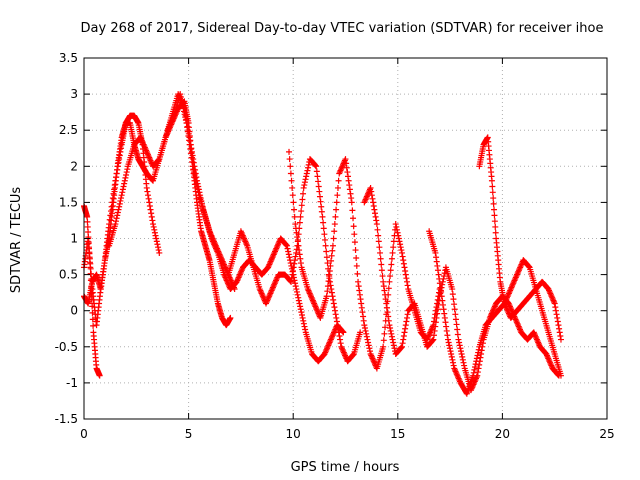 The image size is (640, 480). What do you see at coordinates (16, 240) in the screenshot?
I see `y-axis-title: SDTVAR / TECUs` at bounding box center [16, 240].